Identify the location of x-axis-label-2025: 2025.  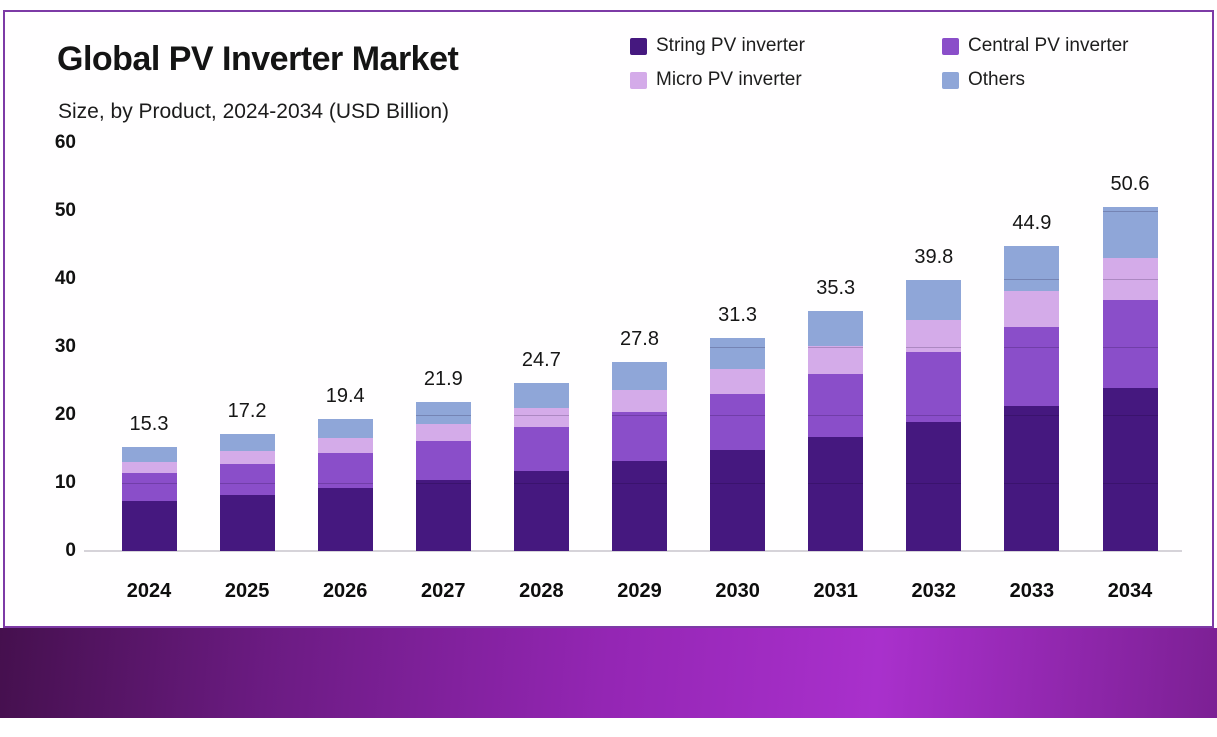
(247, 591).